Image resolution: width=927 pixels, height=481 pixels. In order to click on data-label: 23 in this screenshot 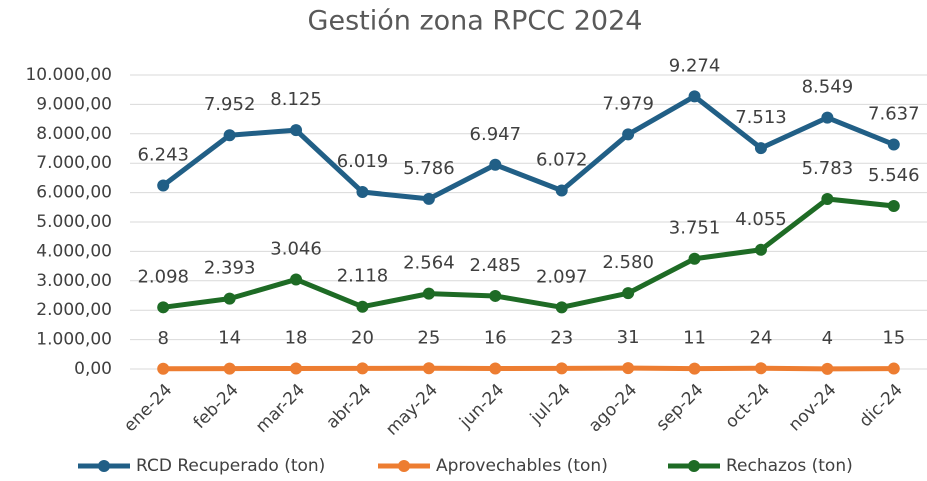, I will do `click(561, 337)`.